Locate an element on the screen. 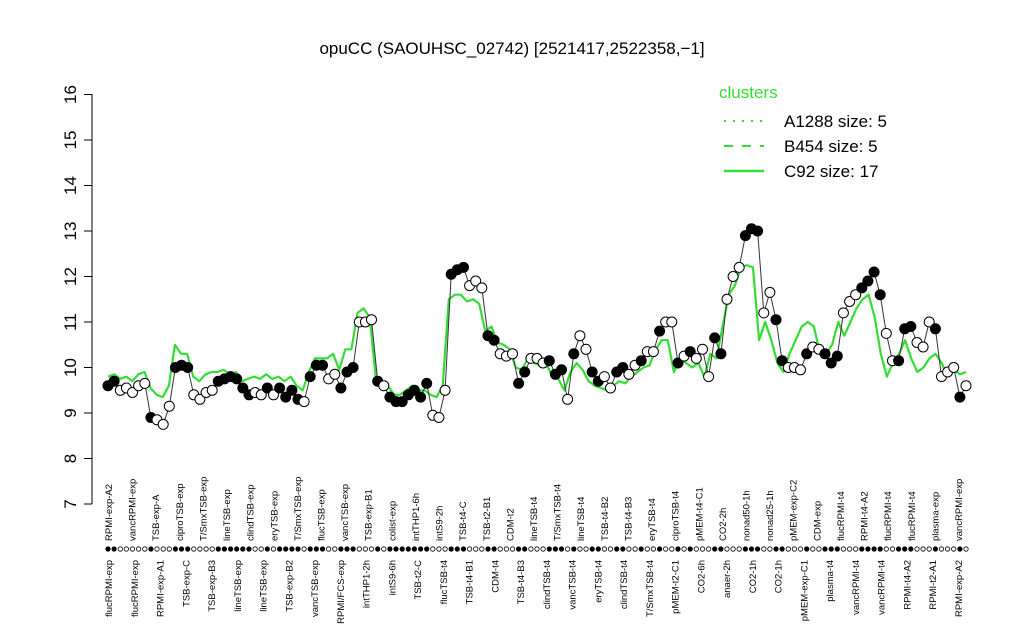 This screenshot has width=1024, height=640. sample-label: colist-exp is located at coordinates (392, 521).